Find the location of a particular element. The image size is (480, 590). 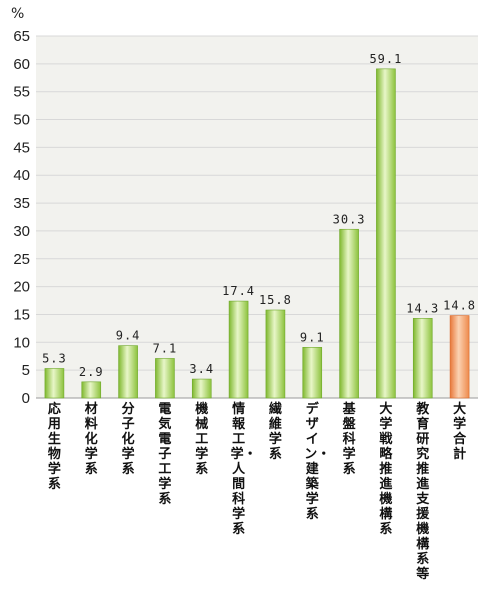

y-tick-label: 40 is located at coordinates (21, 175).